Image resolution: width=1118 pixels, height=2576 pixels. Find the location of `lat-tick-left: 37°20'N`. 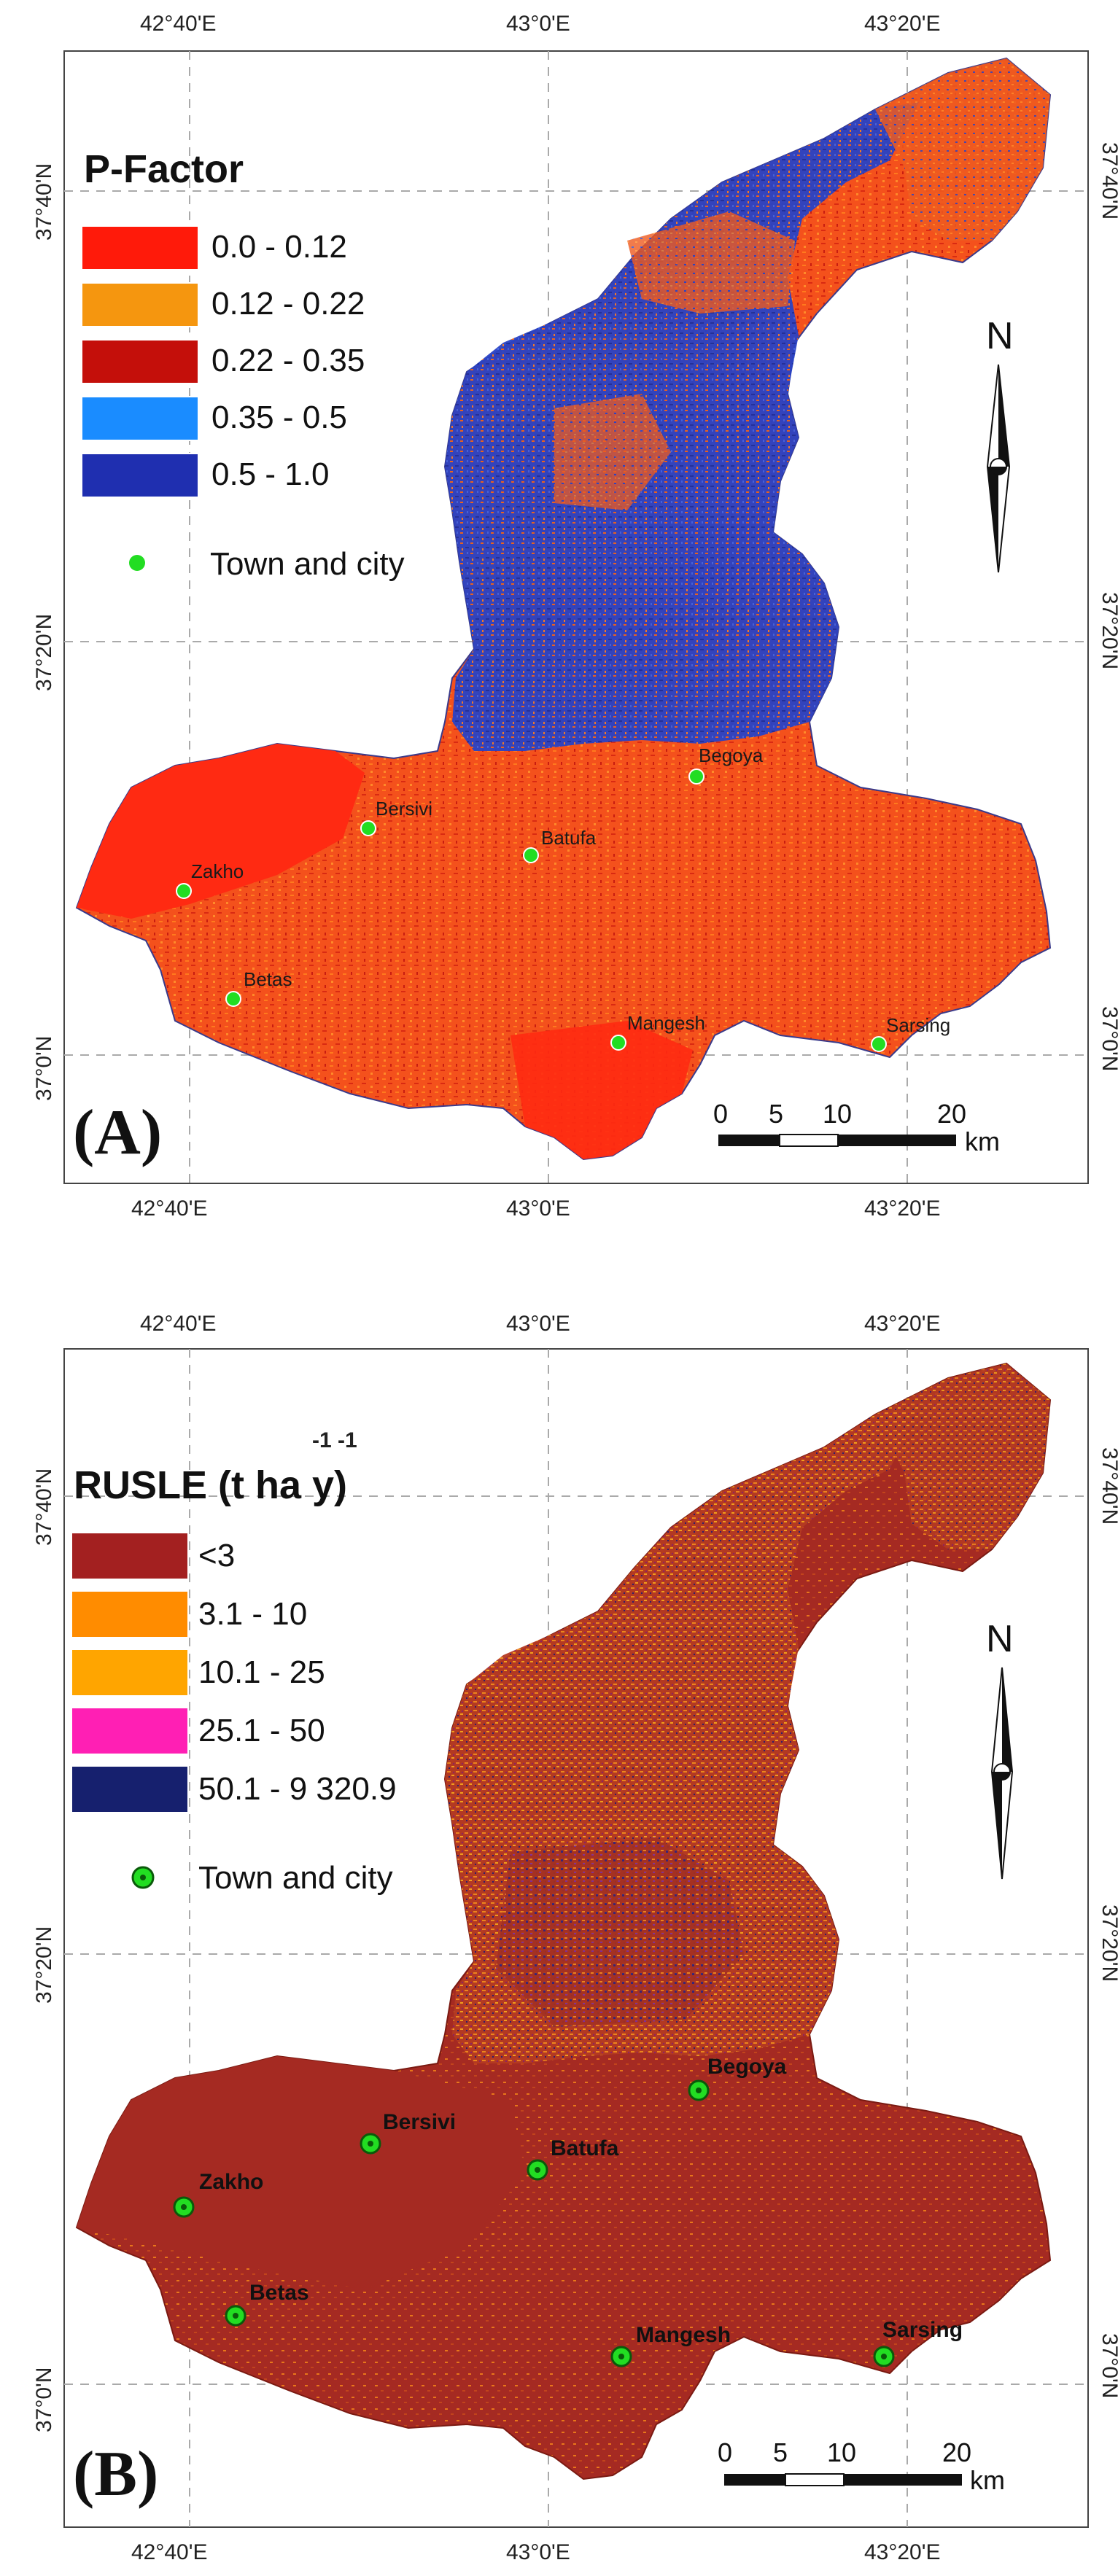

lat-tick-left: 37°20'N is located at coordinates (44, 1965).